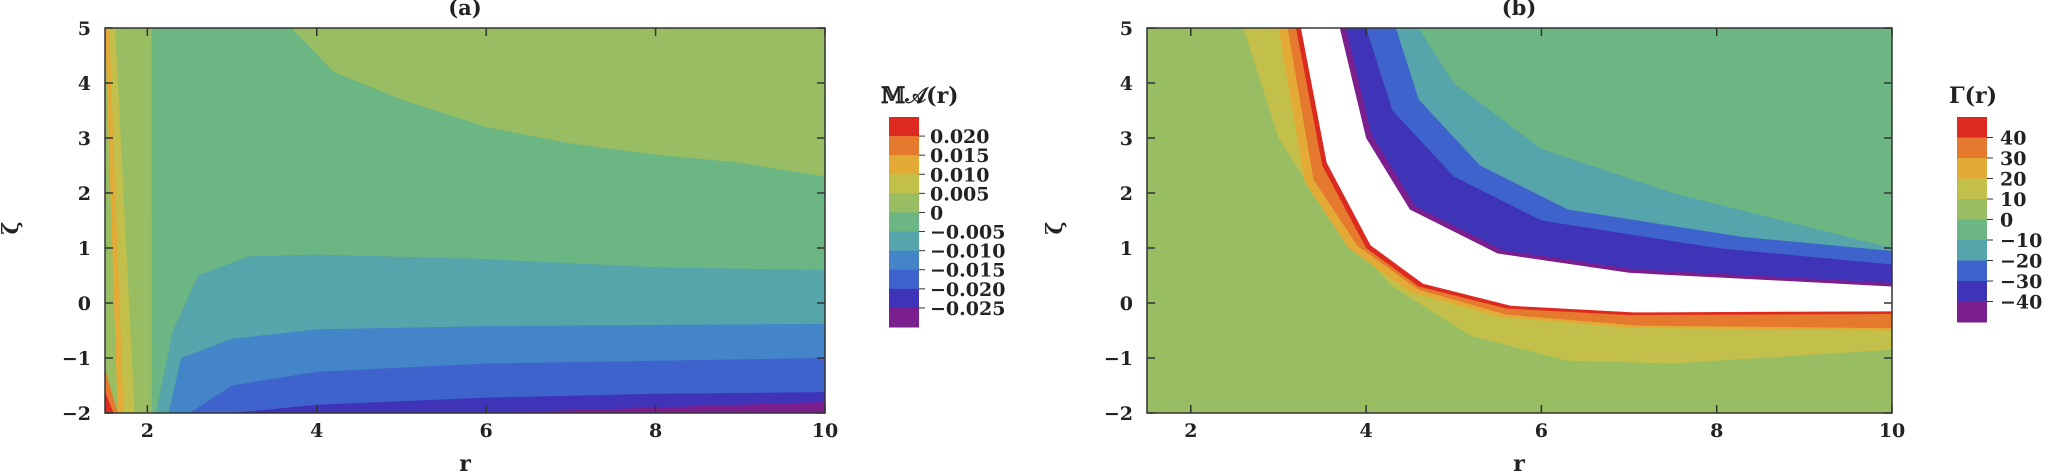 This screenshot has height=472, width=2069. Describe the element at coordinates (967, 290) in the screenshot. I see `legend-label: −0.020` at that location.